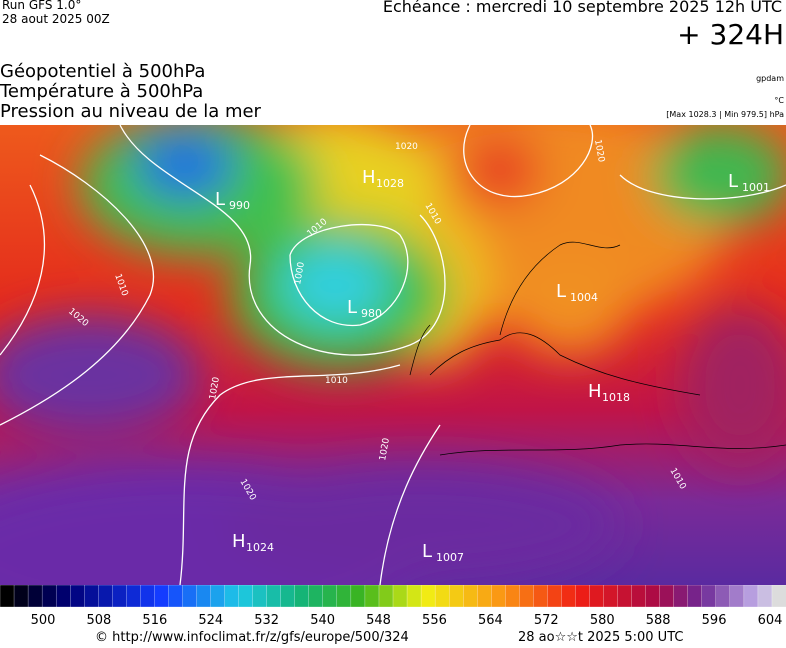 This screenshot has width=786, height=648. I want to click on colorbar-label: 604, so click(770, 620).